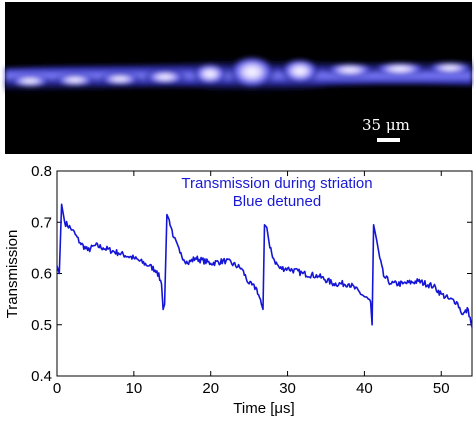 This screenshot has width=474, height=422. Describe the element at coordinates (134, 388) in the screenshot. I see `x-tick-label: 10` at that location.